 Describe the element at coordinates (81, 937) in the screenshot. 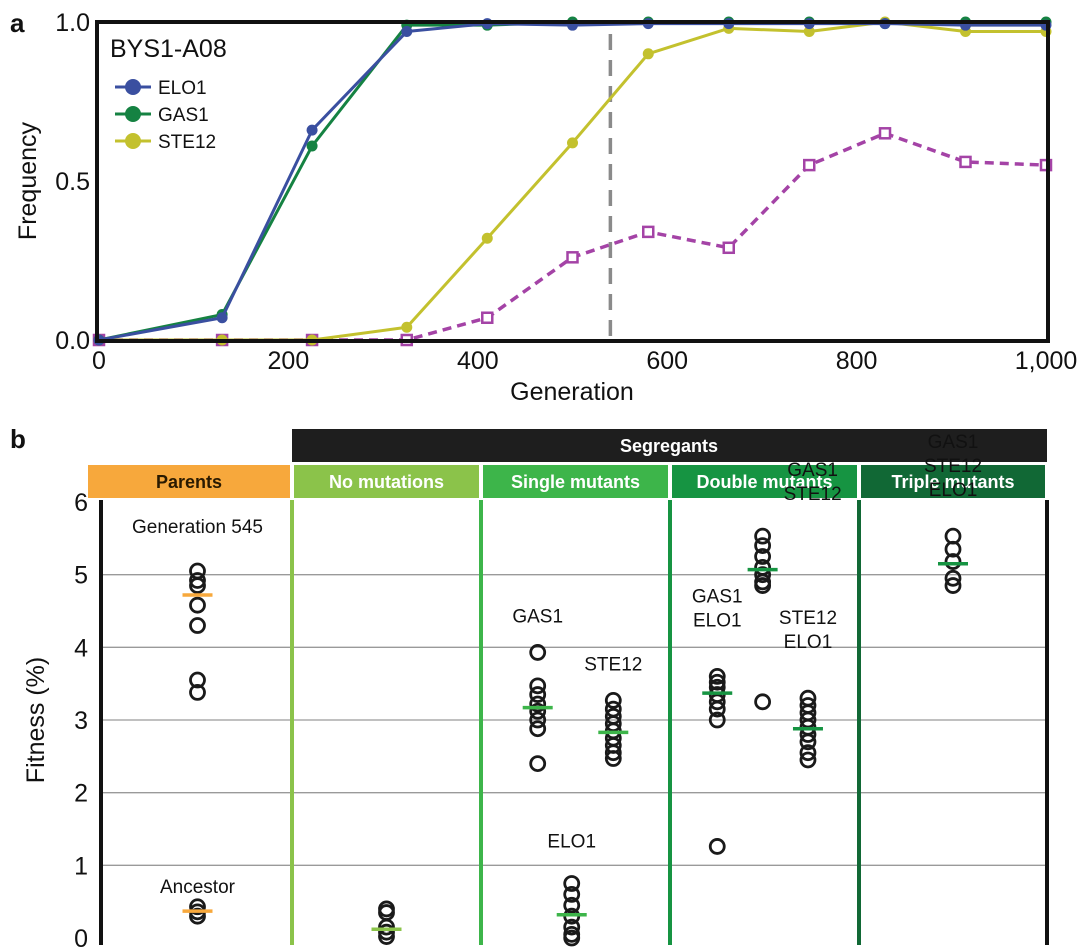

I see `y-tick-label: 0` at that location.